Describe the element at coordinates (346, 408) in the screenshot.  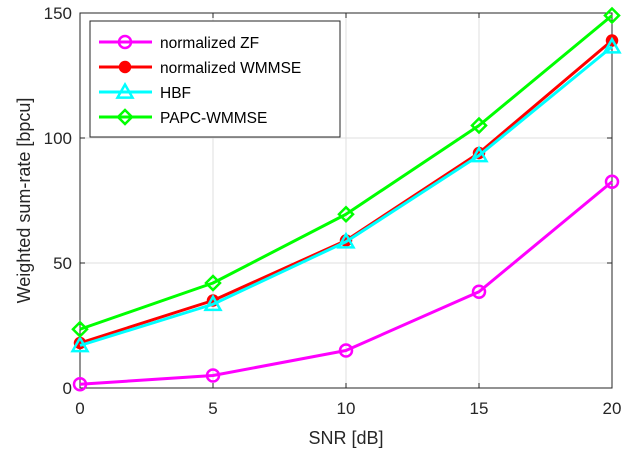
I see `x-tick-label: 10` at that location.